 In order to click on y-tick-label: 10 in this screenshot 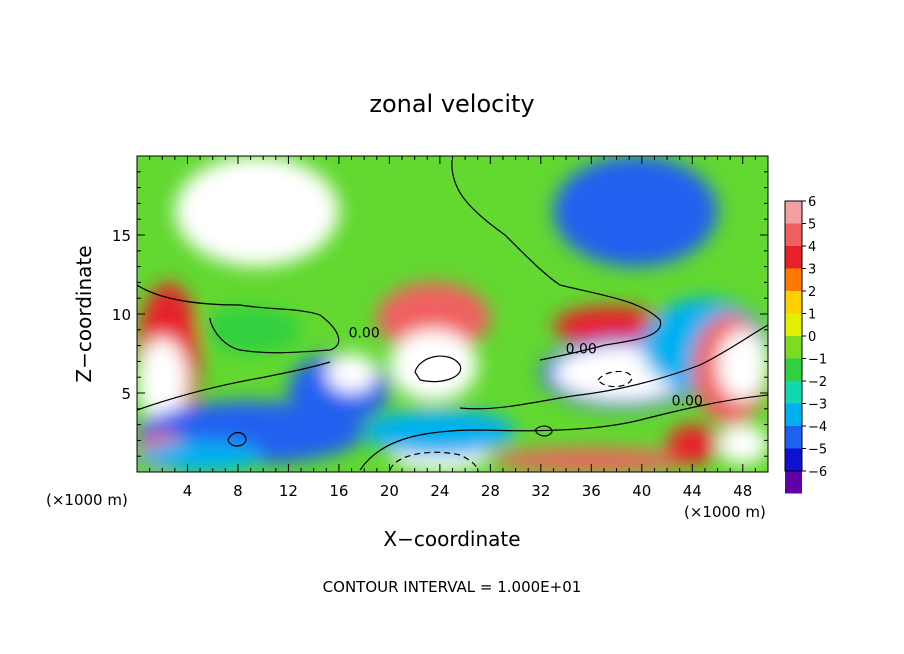, I will do `click(121, 315)`.